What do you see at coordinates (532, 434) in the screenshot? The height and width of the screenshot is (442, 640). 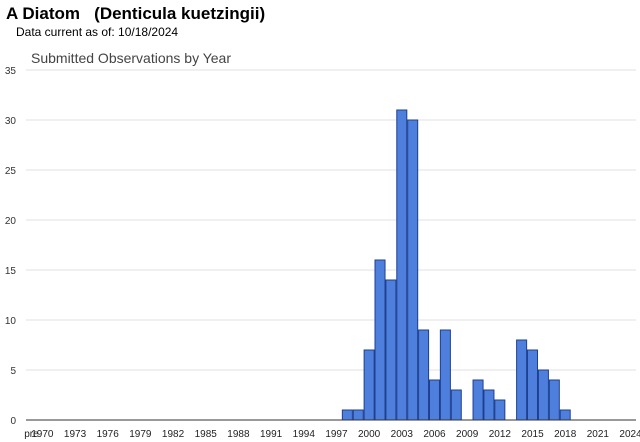 I see `x-tick-label: 2015` at bounding box center [532, 434].